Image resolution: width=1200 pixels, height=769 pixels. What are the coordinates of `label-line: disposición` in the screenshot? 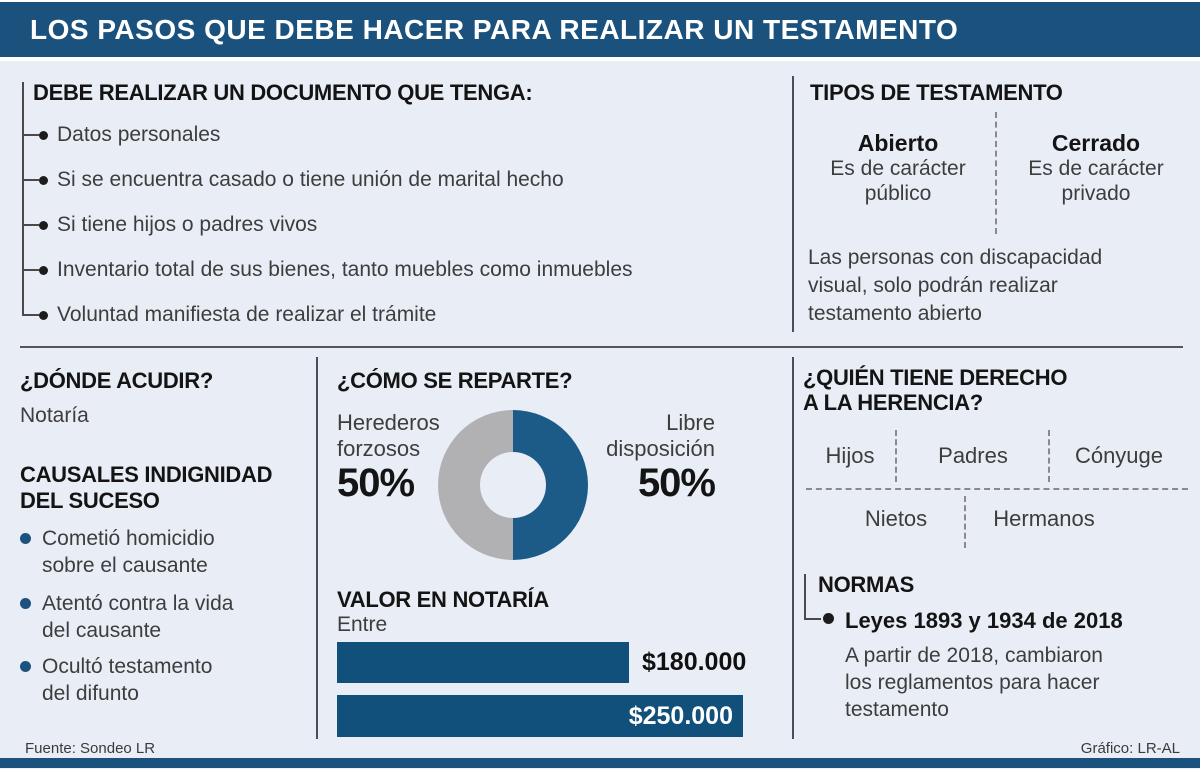 It's located at (660, 448).